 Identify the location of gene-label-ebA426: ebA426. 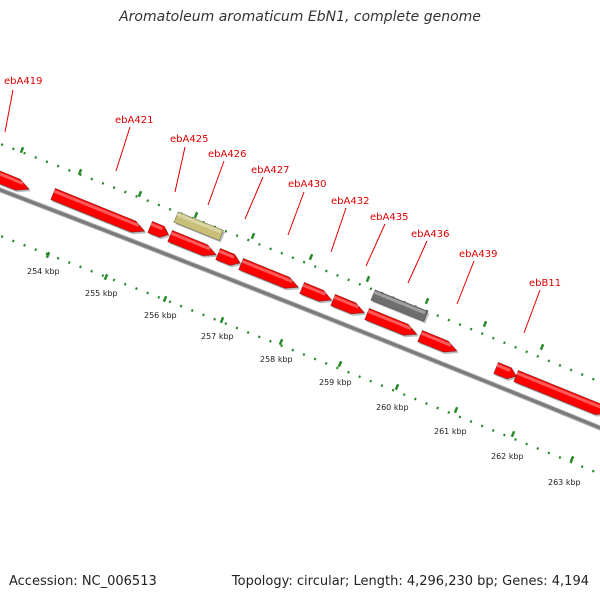
(227, 154).